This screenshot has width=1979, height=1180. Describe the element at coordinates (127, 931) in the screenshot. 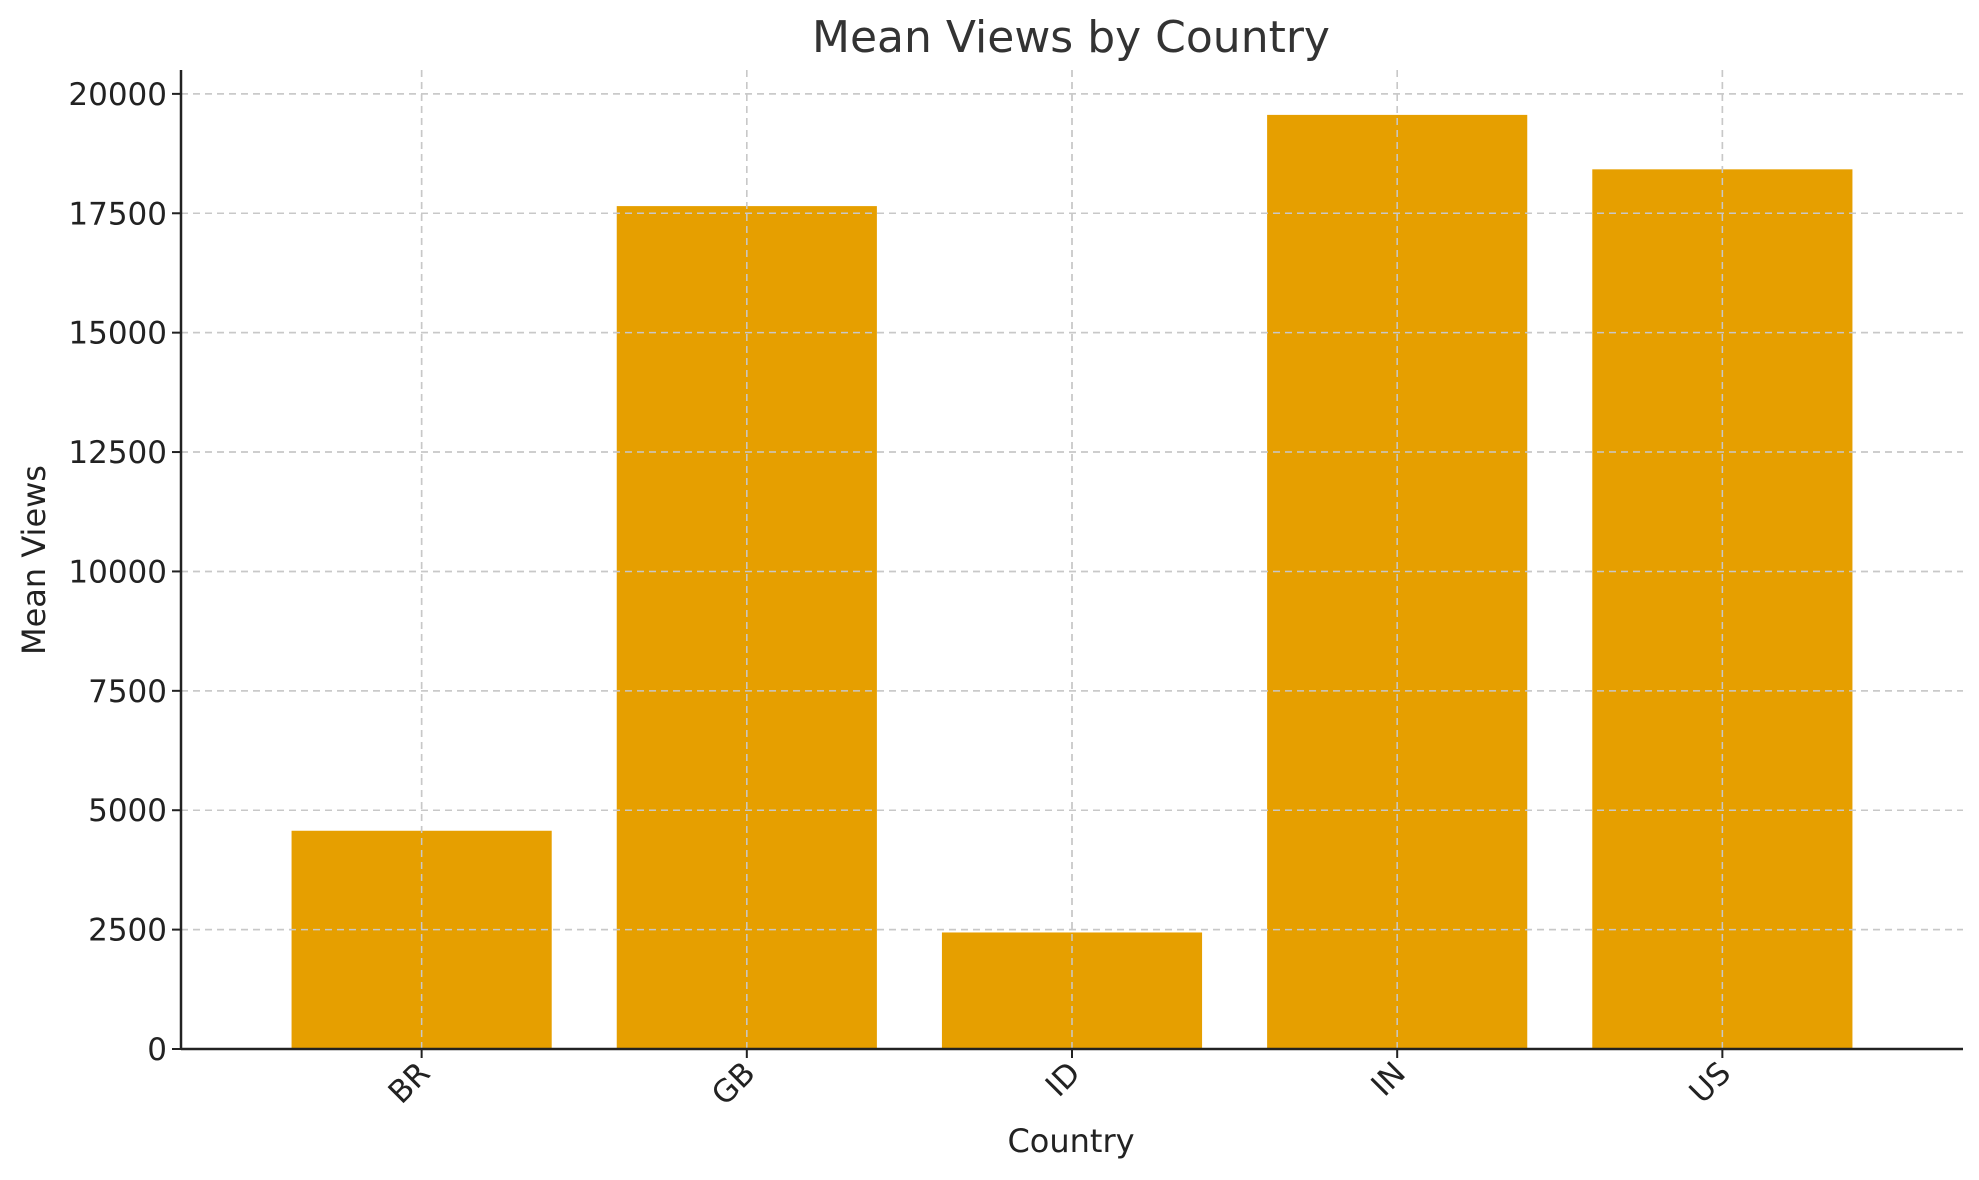

I see `y-tick-label: 2500` at that location.